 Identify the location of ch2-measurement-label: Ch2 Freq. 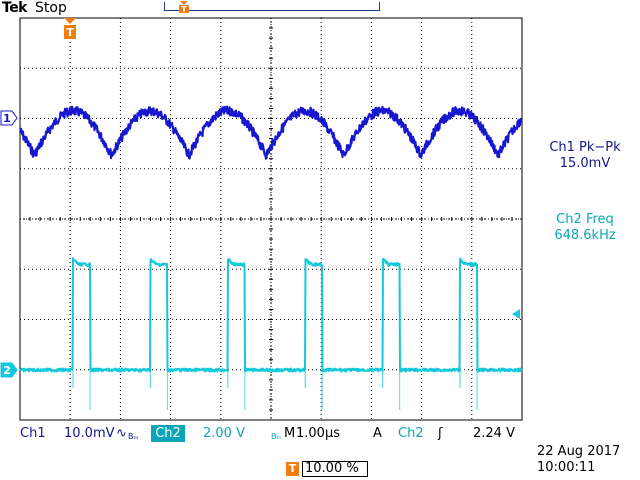
(585, 219).